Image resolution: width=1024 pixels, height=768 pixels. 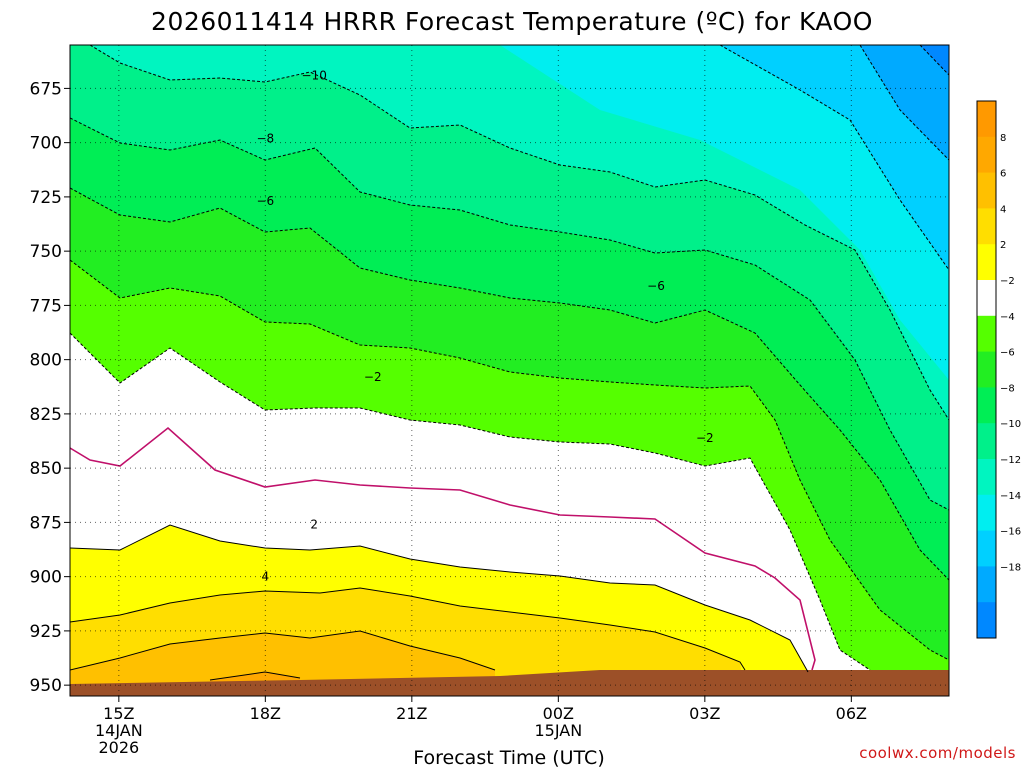 I want to click on colorbar-label: 6, so click(x=1003, y=174).